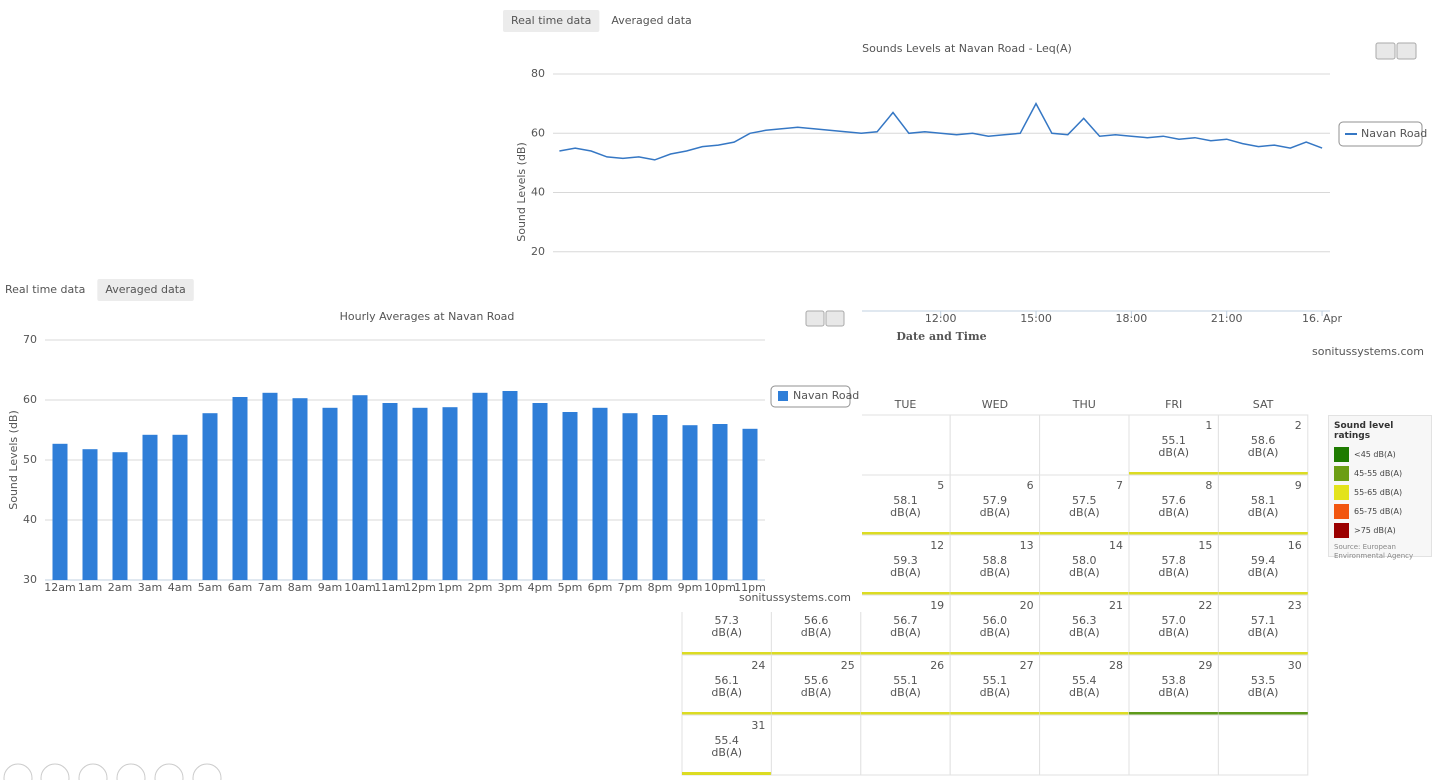 This screenshot has height=780, width=1432. I want to click on day-value: 57.5, so click(1084, 500).